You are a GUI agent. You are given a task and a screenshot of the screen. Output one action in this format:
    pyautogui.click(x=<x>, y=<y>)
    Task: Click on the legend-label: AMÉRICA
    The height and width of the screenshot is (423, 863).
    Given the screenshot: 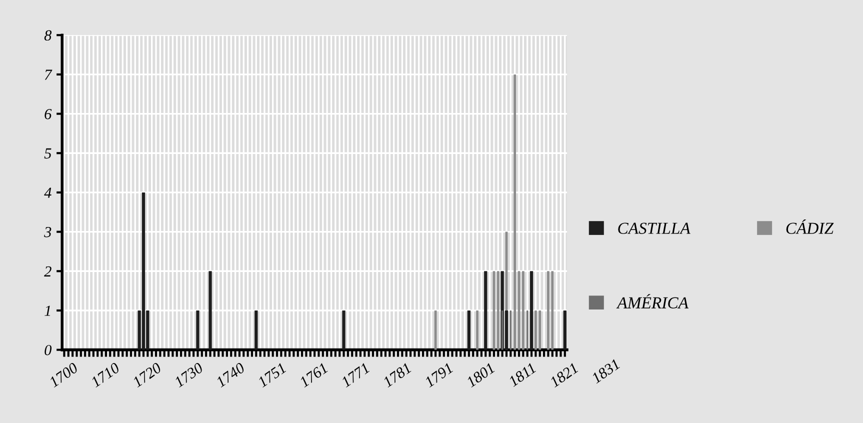 What is the action you would take?
    pyautogui.click(x=652, y=301)
    